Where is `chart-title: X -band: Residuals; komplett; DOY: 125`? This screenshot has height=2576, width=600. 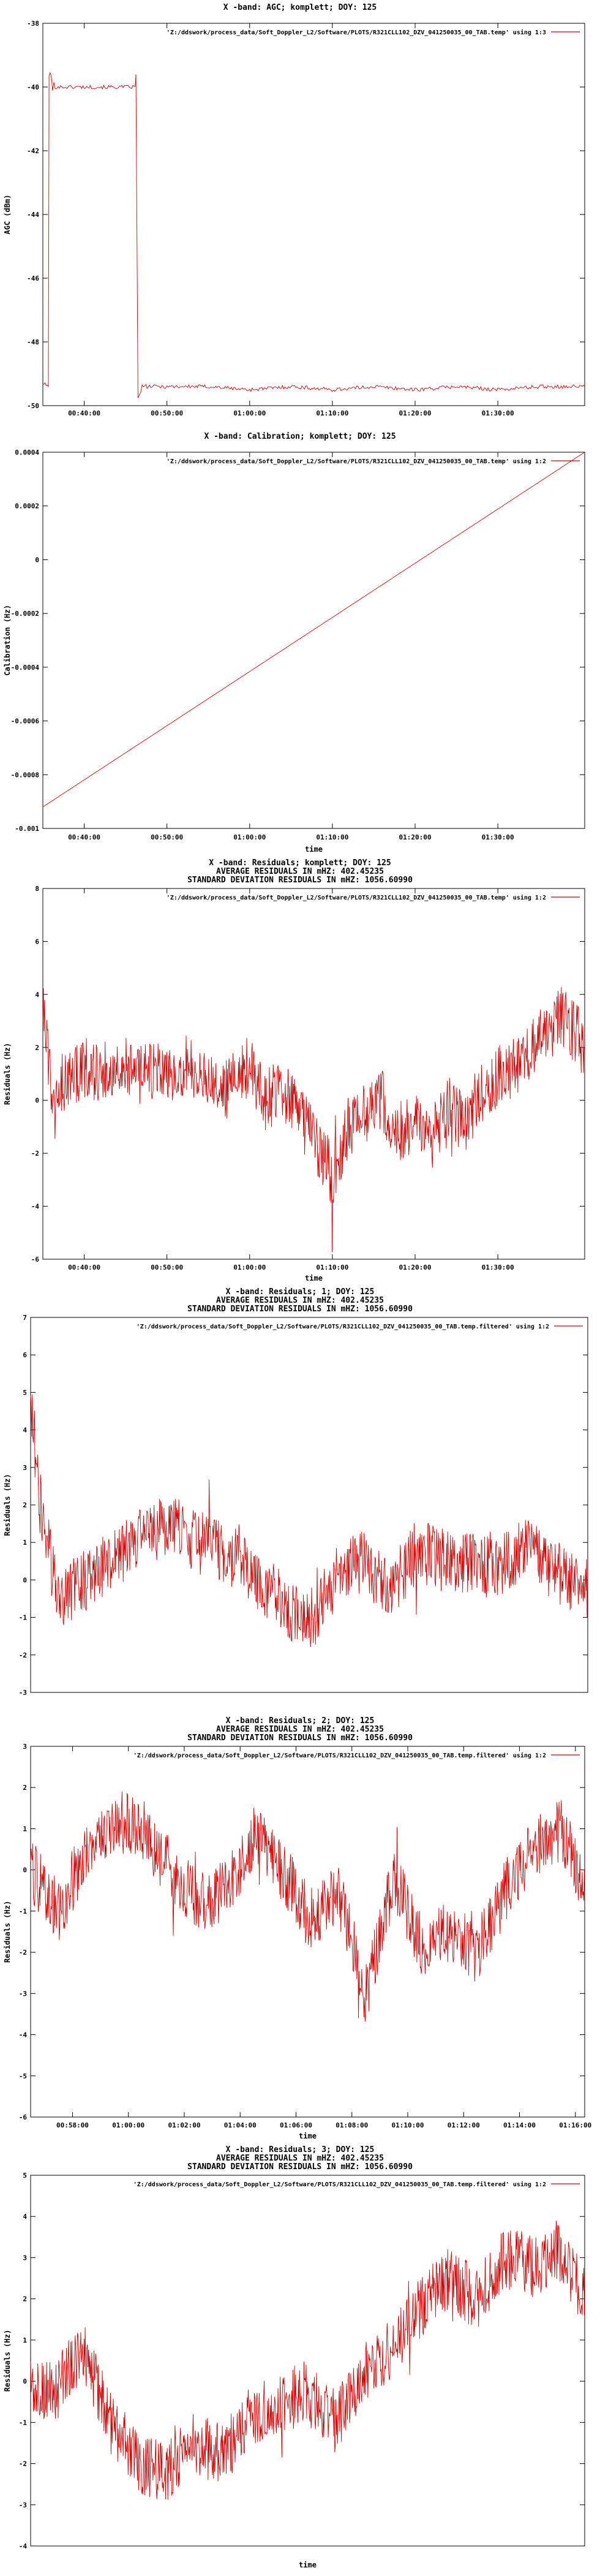 chart-title: X -band: Residuals; komplett; DOY: 125 is located at coordinates (300, 863).